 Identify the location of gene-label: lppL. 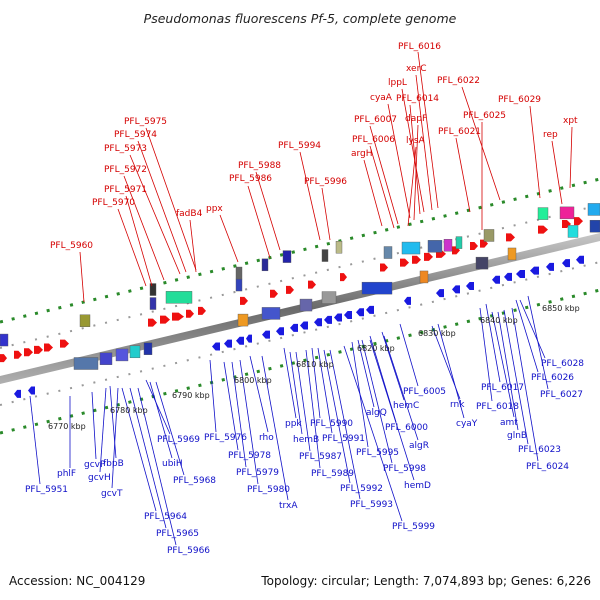
(397, 83).